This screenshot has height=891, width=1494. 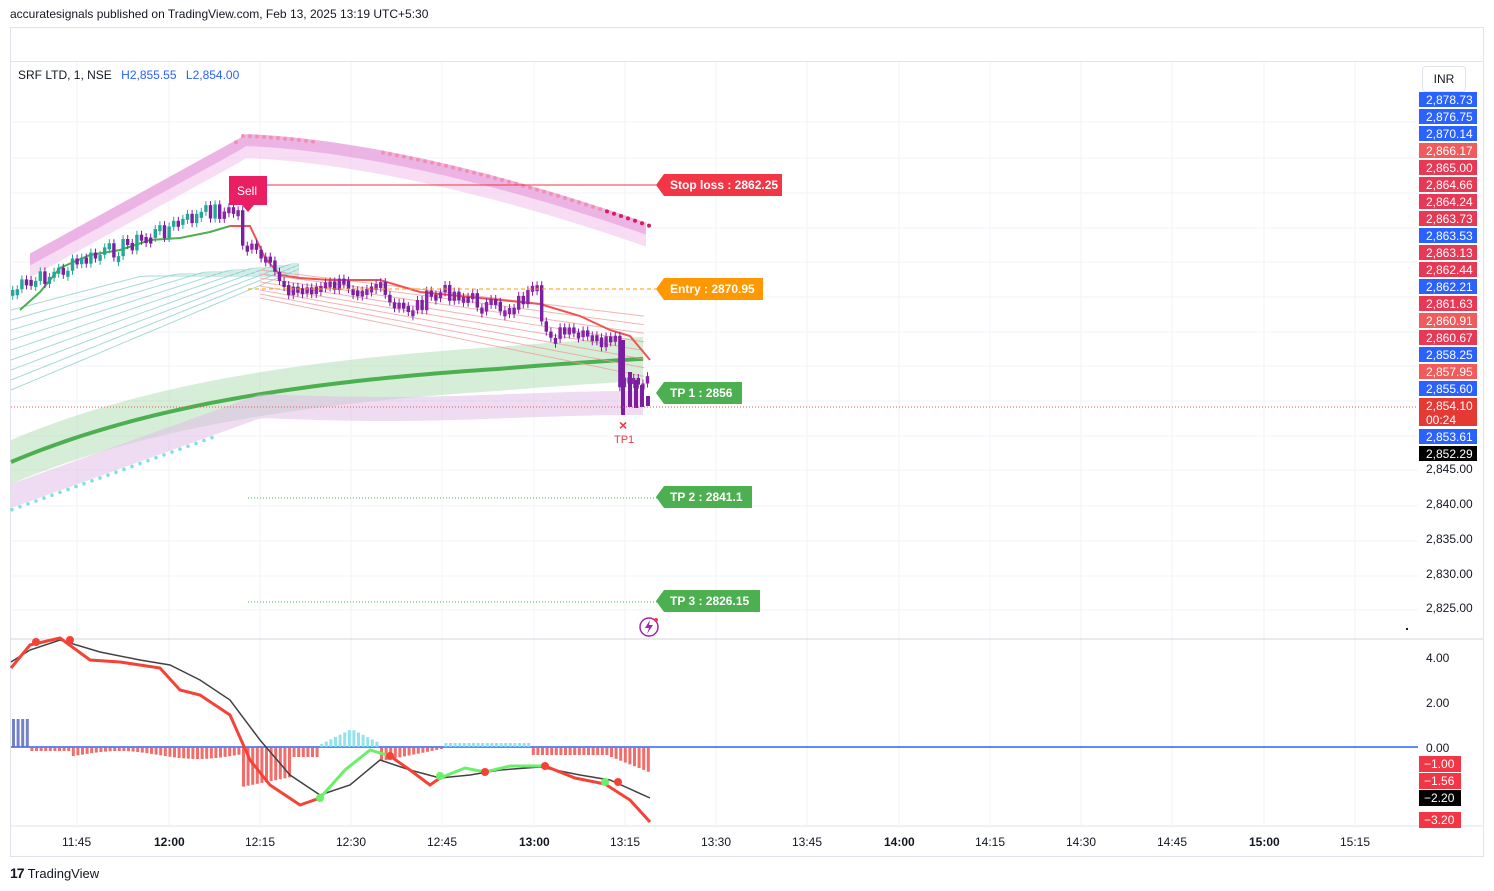 What do you see at coordinates (1449, 574) in the screenshot?
I see `price-tick: 2,830.00` at bounding box center [1449, 574].